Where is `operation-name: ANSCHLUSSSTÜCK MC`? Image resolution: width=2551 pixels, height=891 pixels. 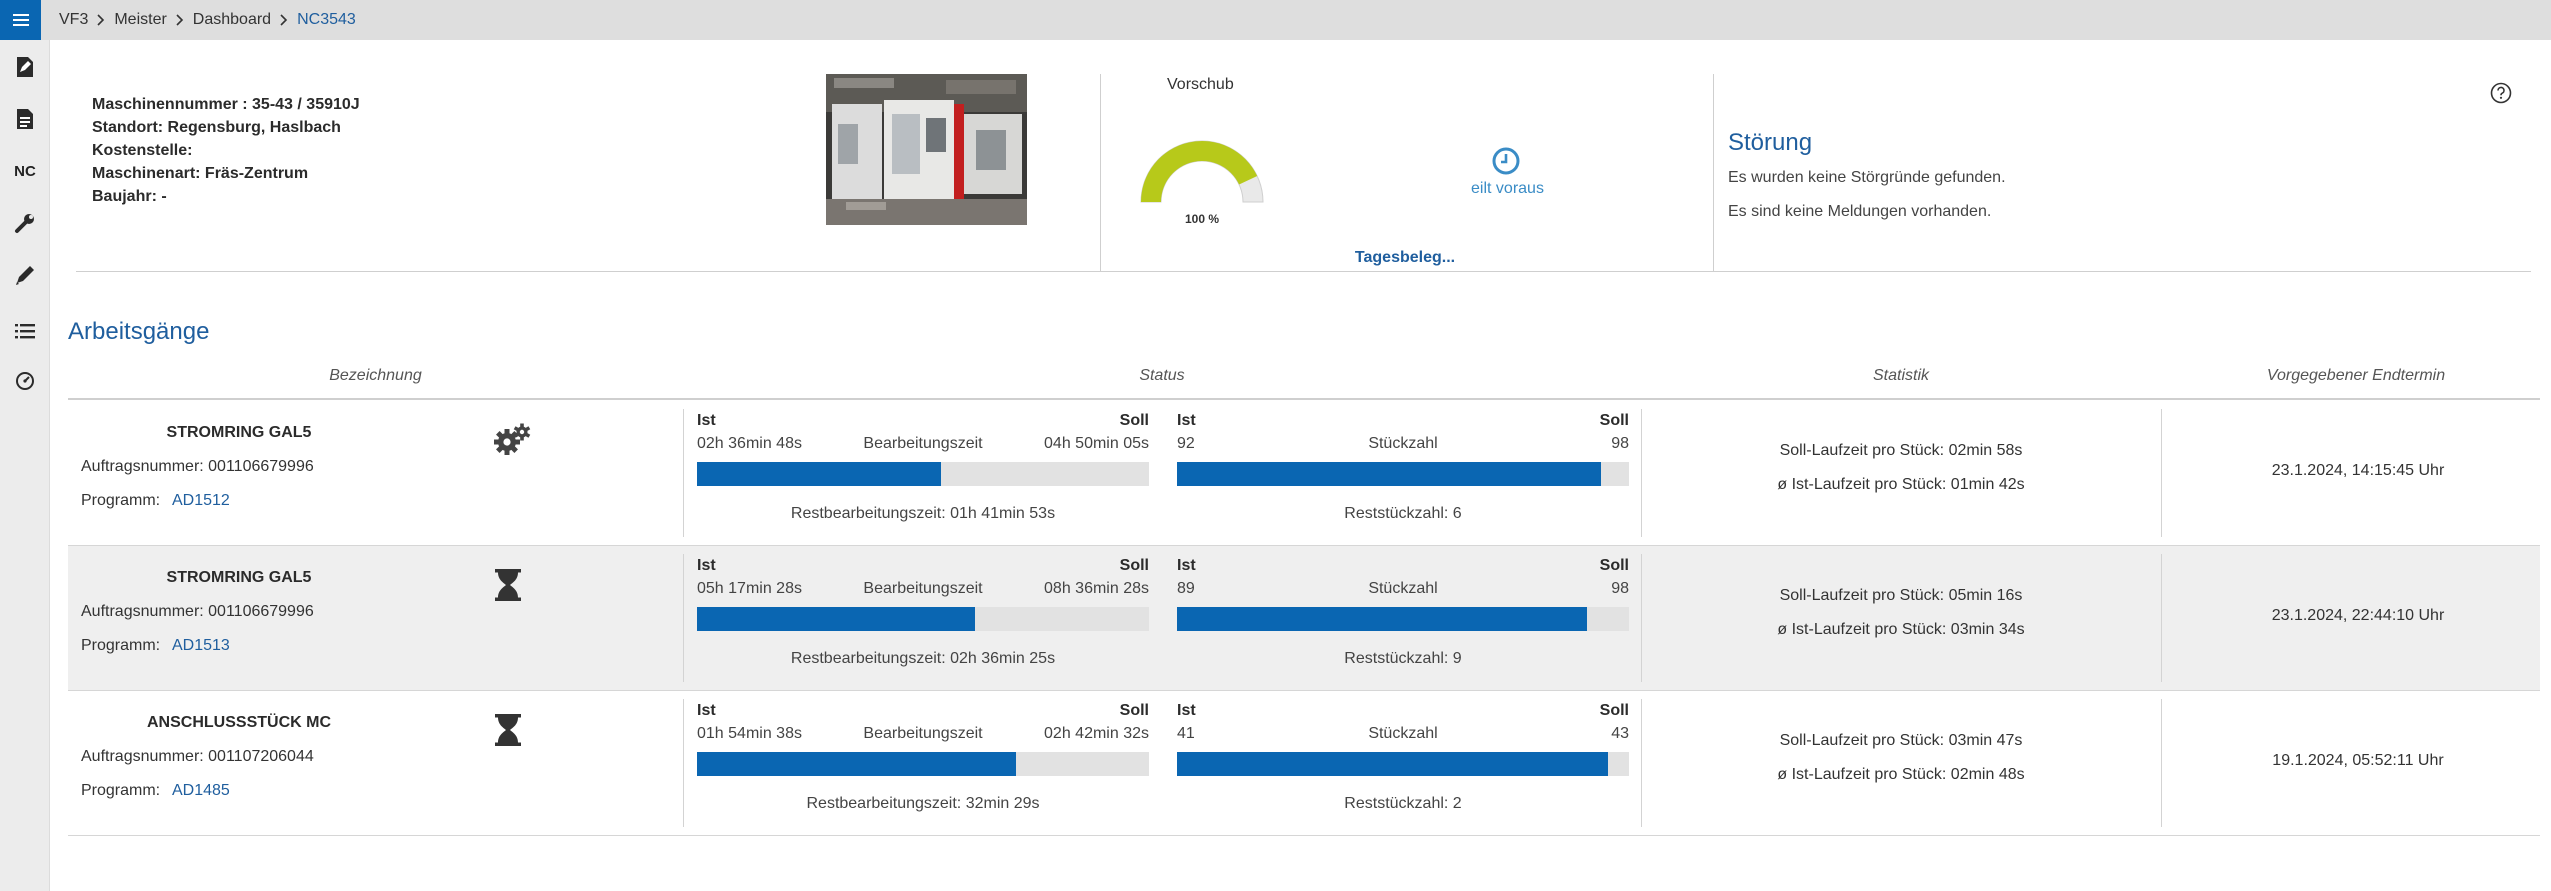
operation-name: ANSCHLUSSSTÜCK MC is located at coordinates (239, 722).